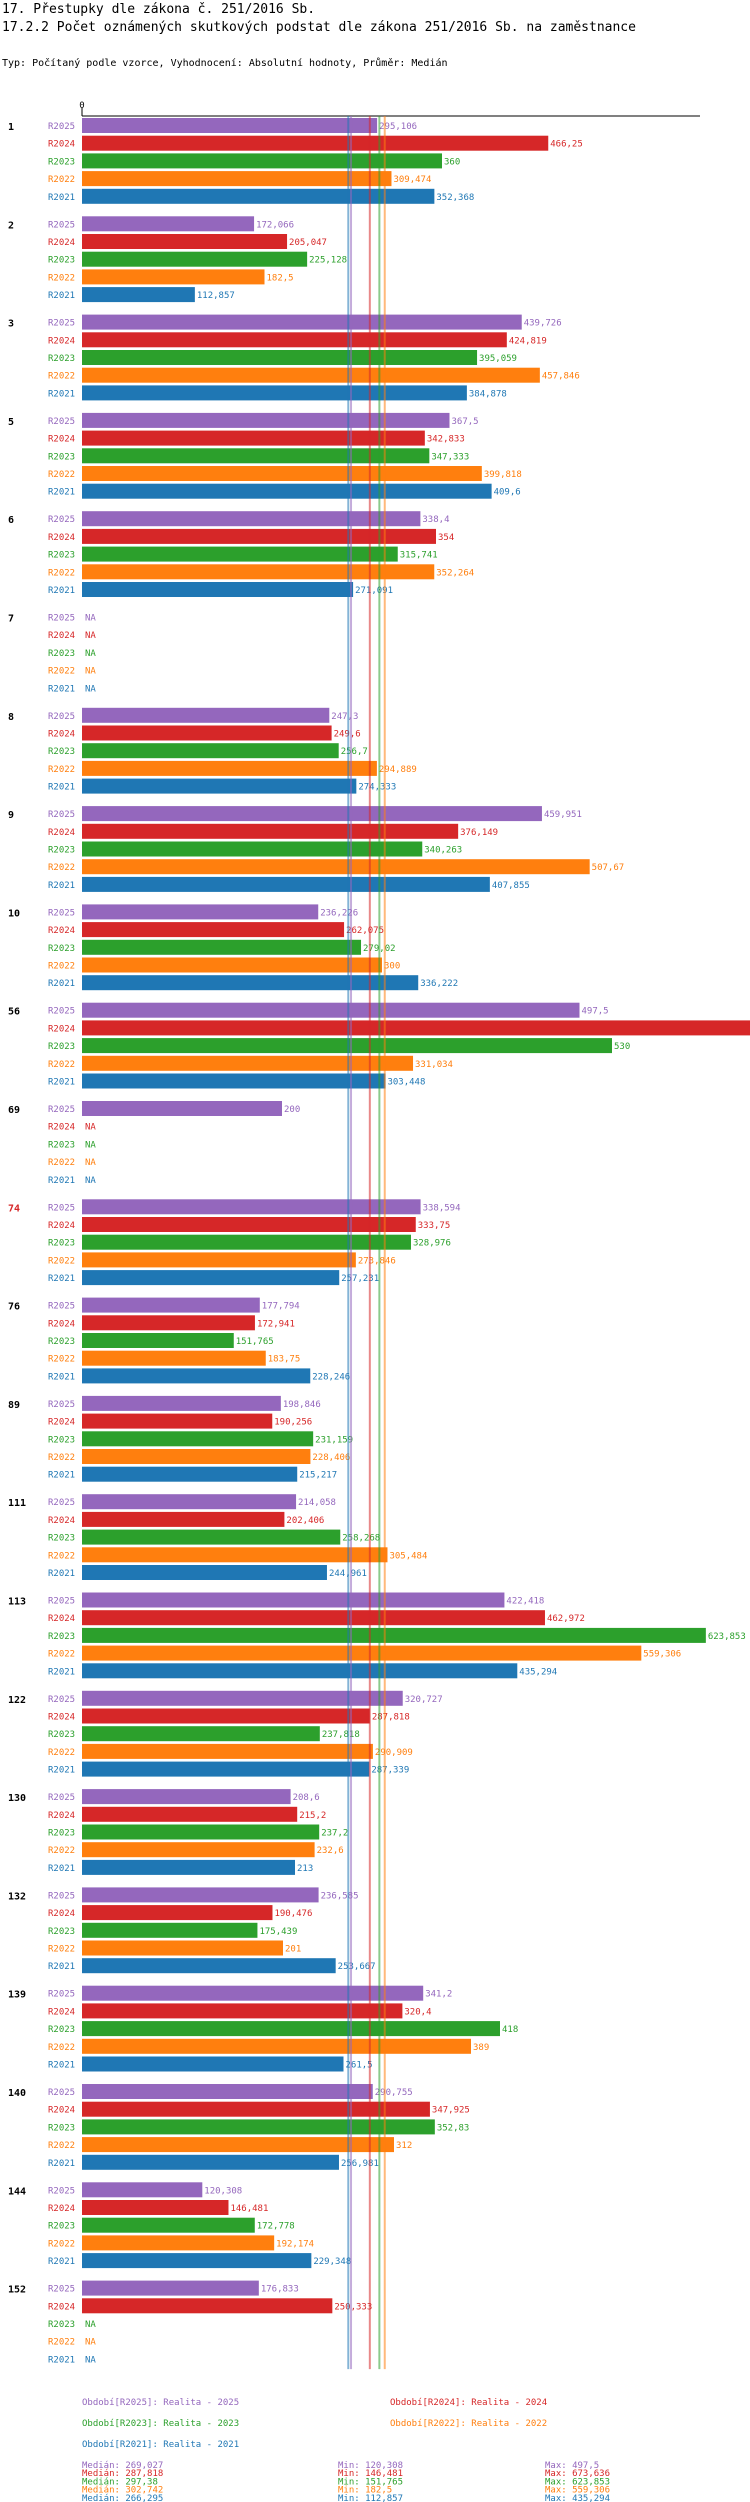  Describe the element at coordinates (398, 127) in the screenshot. I see `value-label: 295,106` at that location.